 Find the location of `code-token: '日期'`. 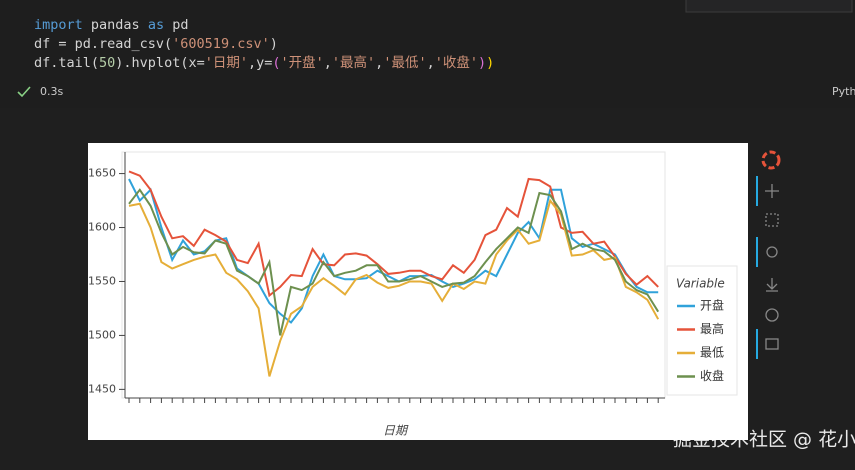

code-token: '日期' is located at coordinates (226, 63).